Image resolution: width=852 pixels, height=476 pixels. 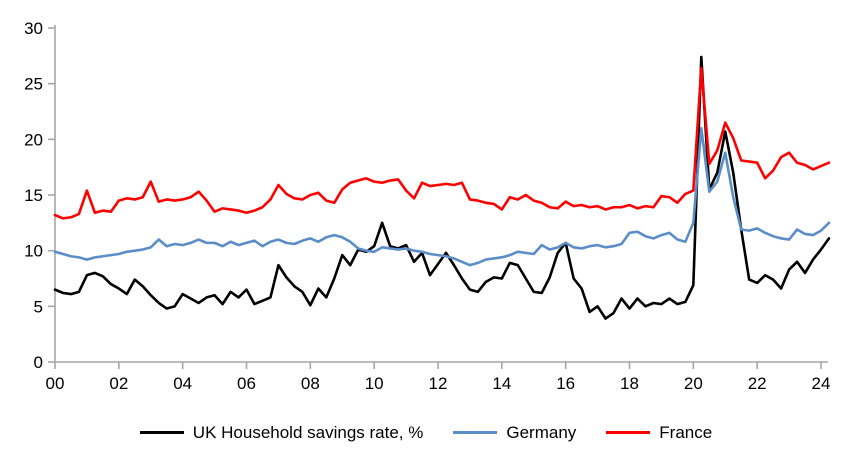 I want to click on x-axis-tick-label: 20, so click(x=693, y=383).